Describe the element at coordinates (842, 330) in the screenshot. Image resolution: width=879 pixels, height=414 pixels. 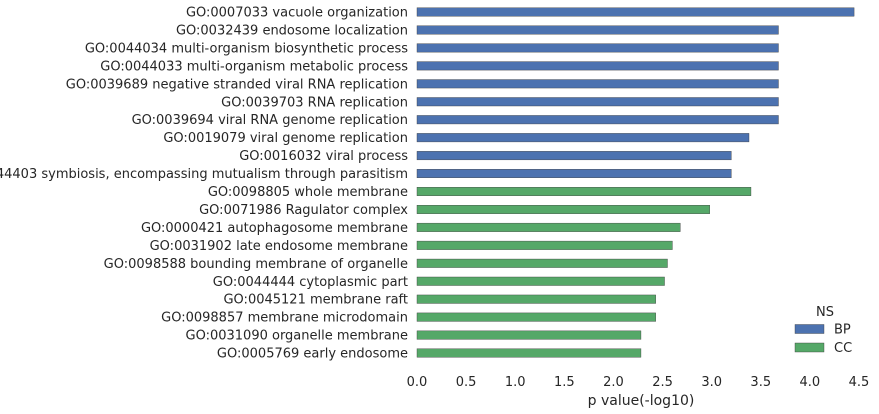
I see `legend-entry-bp: BP` at that location.